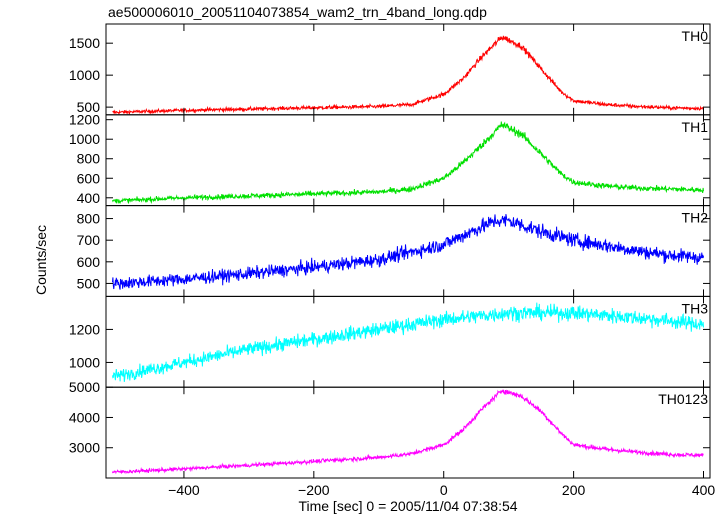  I want to click on panel-label: TH3, so click(695, 308).